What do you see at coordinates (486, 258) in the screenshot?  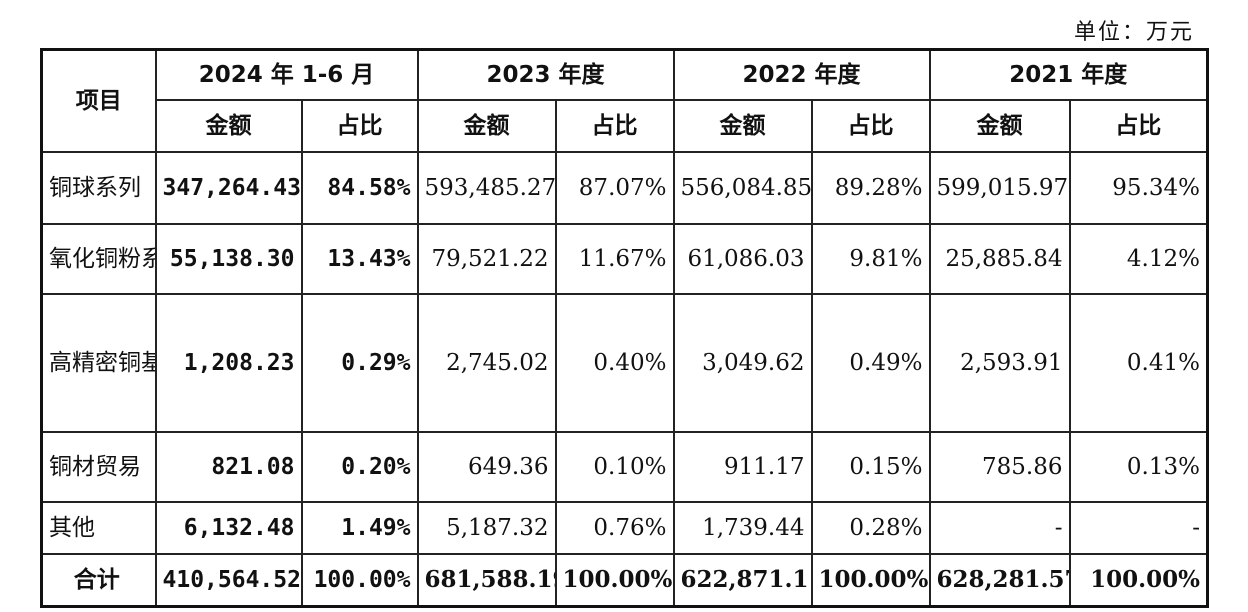 I see `cell-amount: 79,521.22` at bounding box center [486, 258].